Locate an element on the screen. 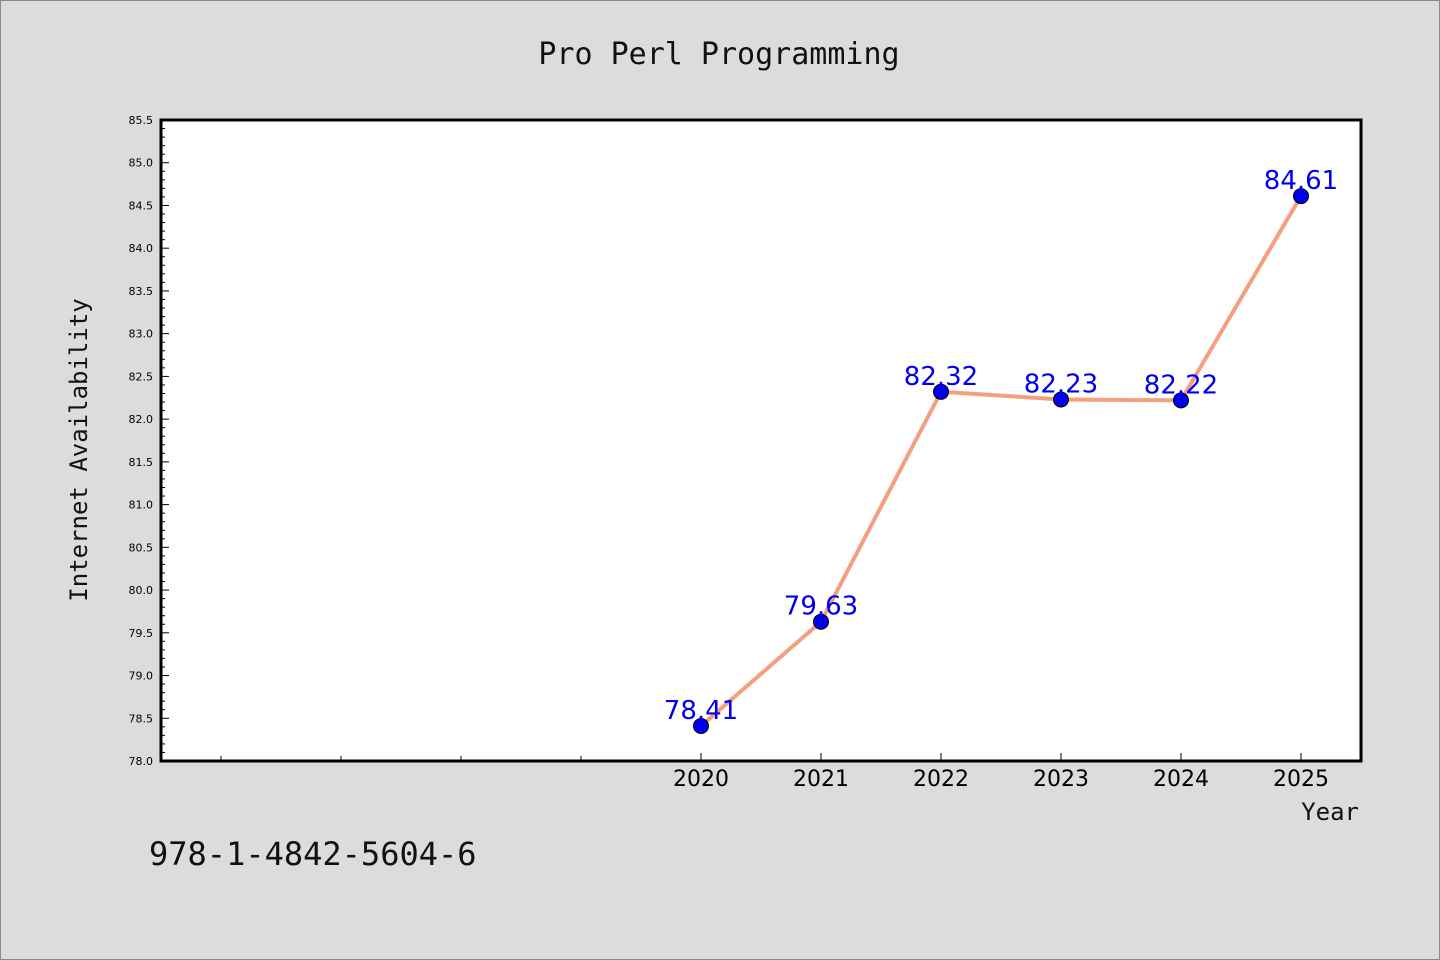 Image resolution: width=1440 pixels, height=960 pixels. y-tick-label: 82.5 is located at coordinates (141, 376).